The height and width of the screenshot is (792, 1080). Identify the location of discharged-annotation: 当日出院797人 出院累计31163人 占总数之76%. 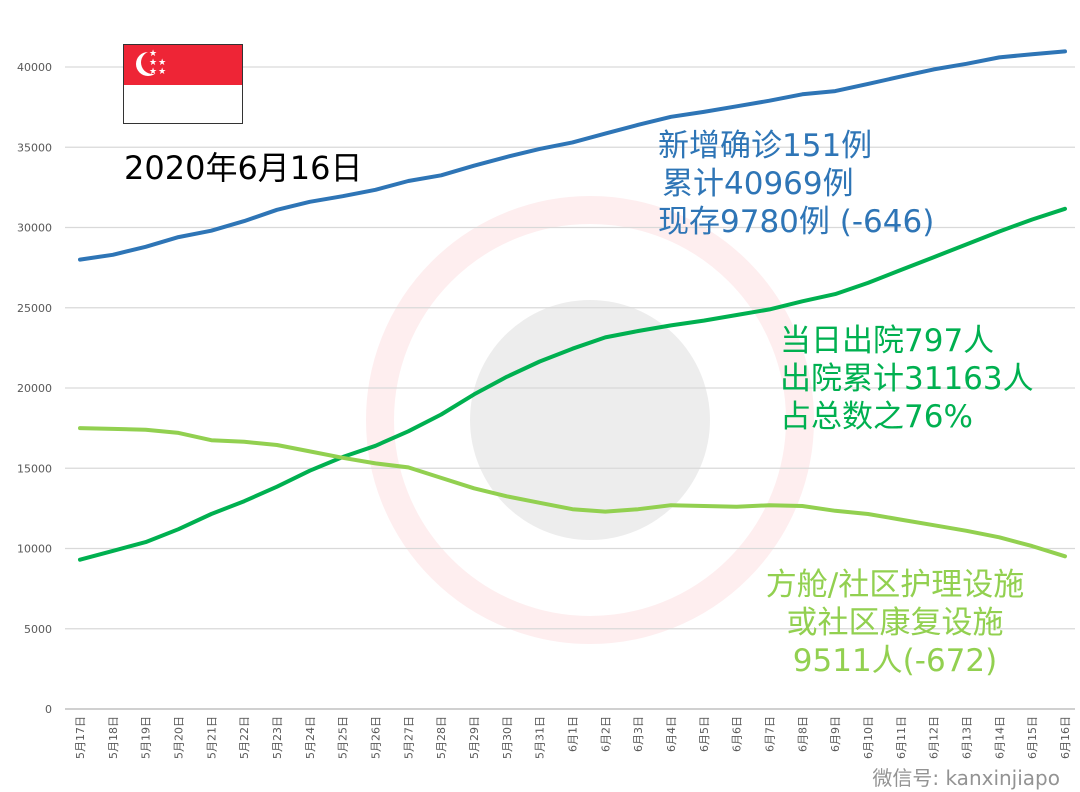
(907, 379).